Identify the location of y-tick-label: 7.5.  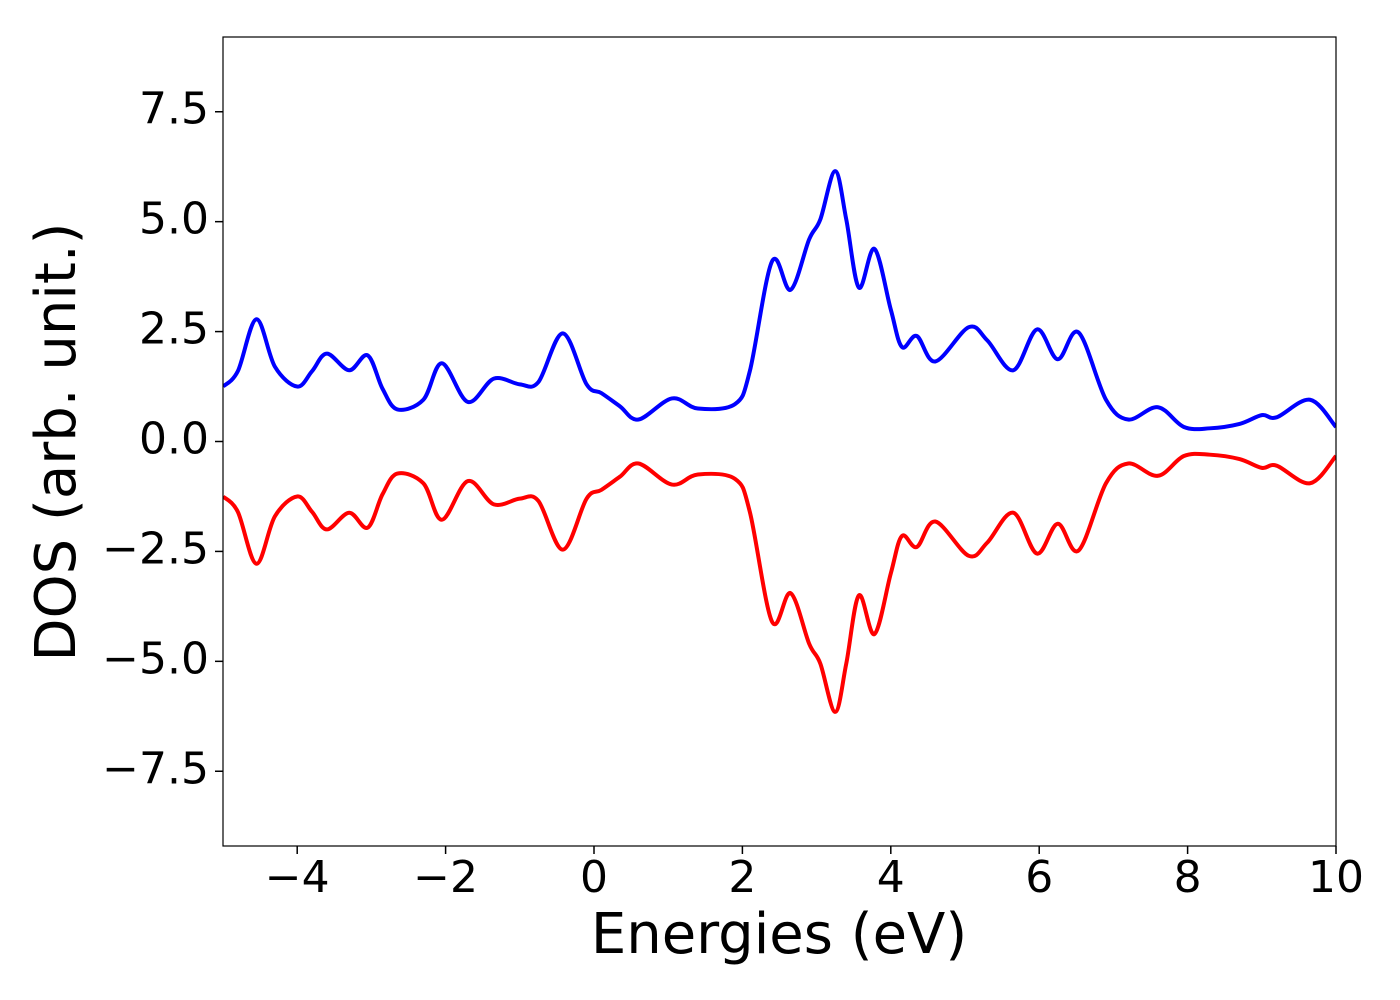
(174, 109).